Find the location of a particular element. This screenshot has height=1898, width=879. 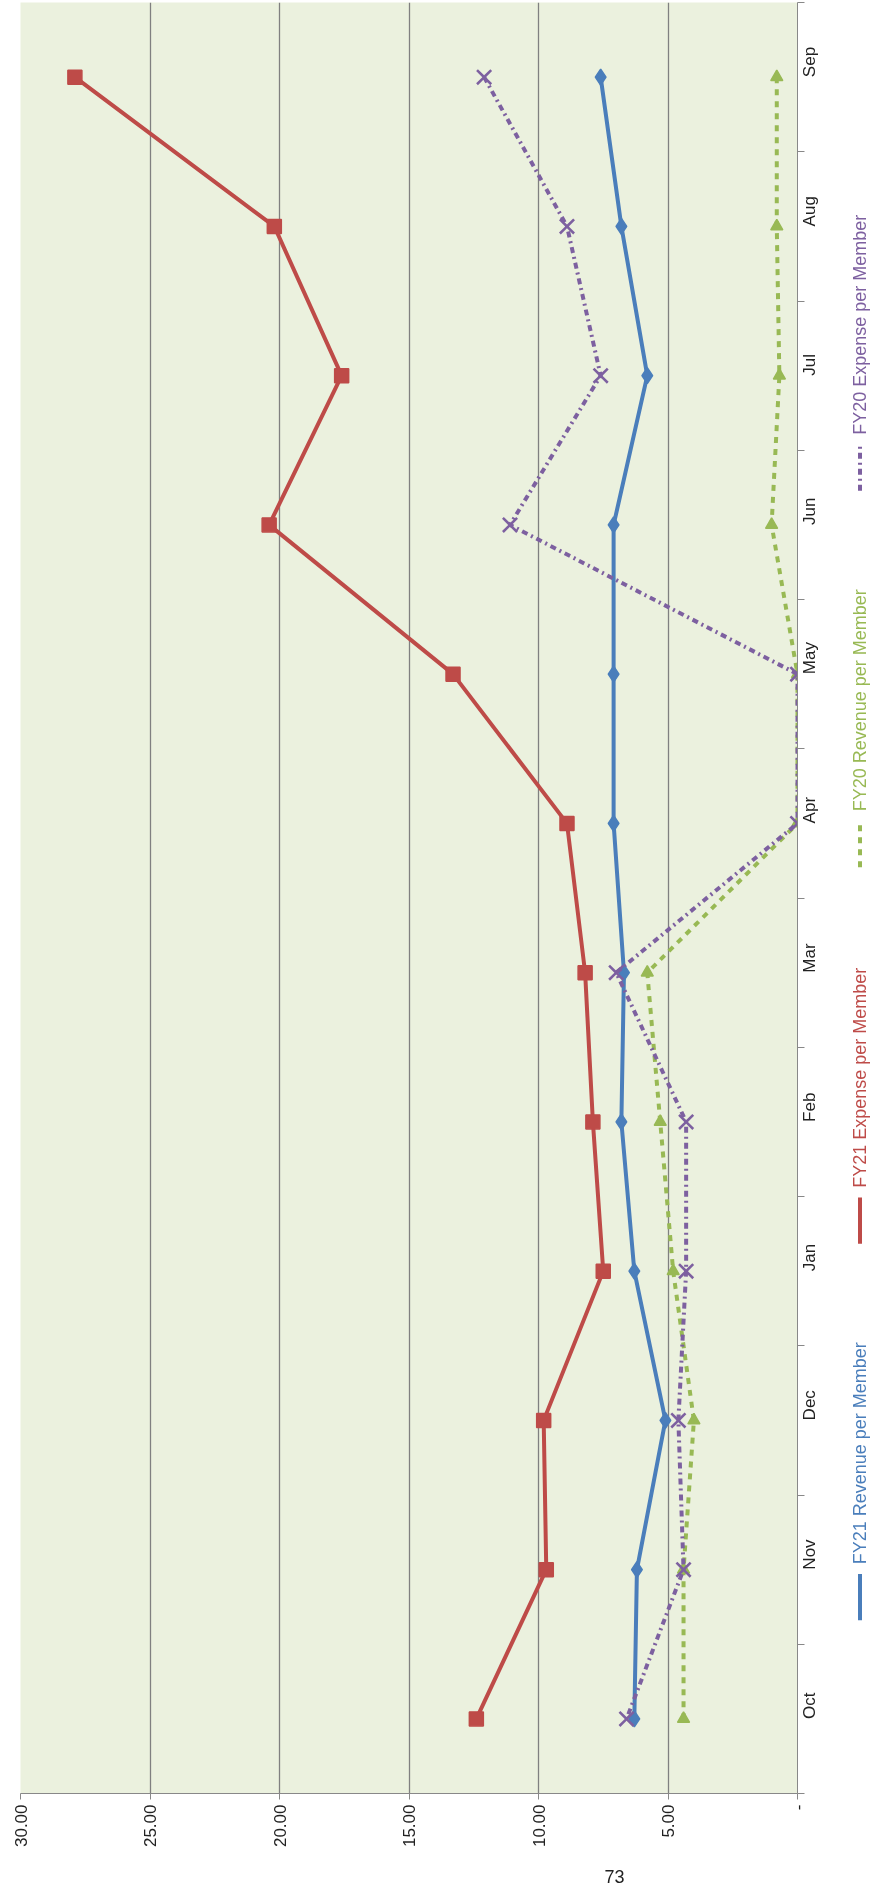

text: 73 is located at coordinates (614, 1877).